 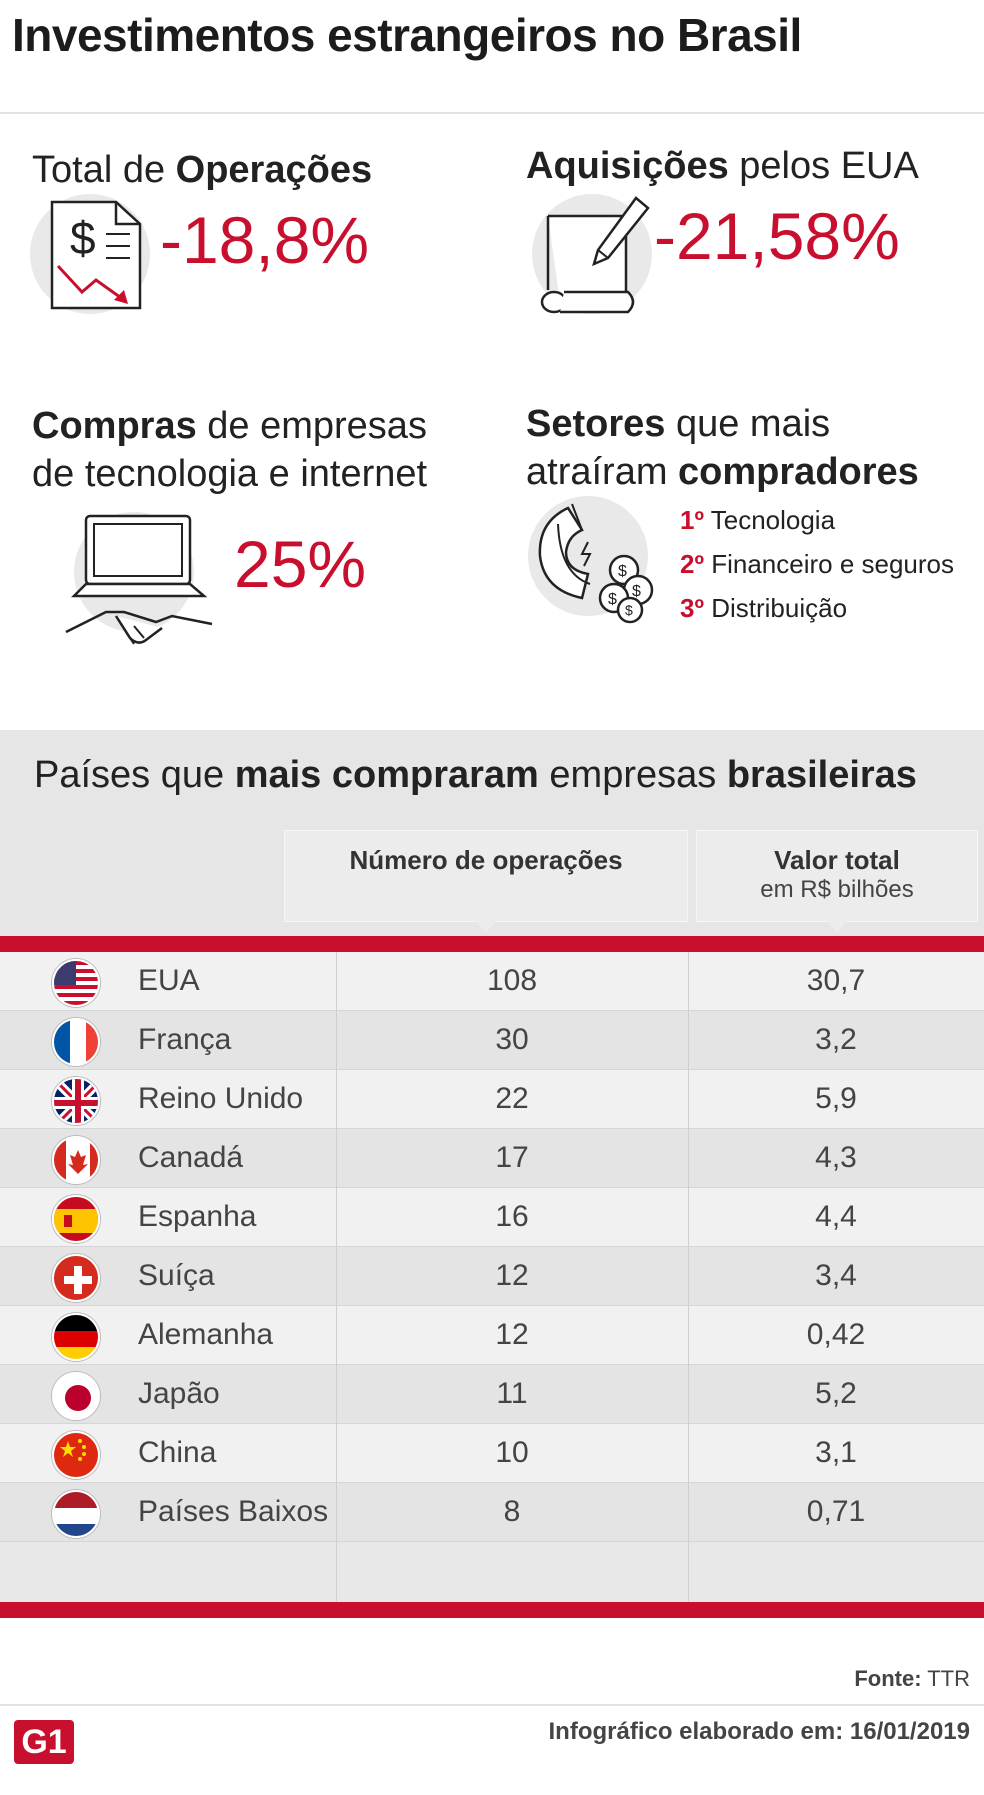 I want to click on table-row: Suíça 12 3,4, so click(x=492, y=1276).